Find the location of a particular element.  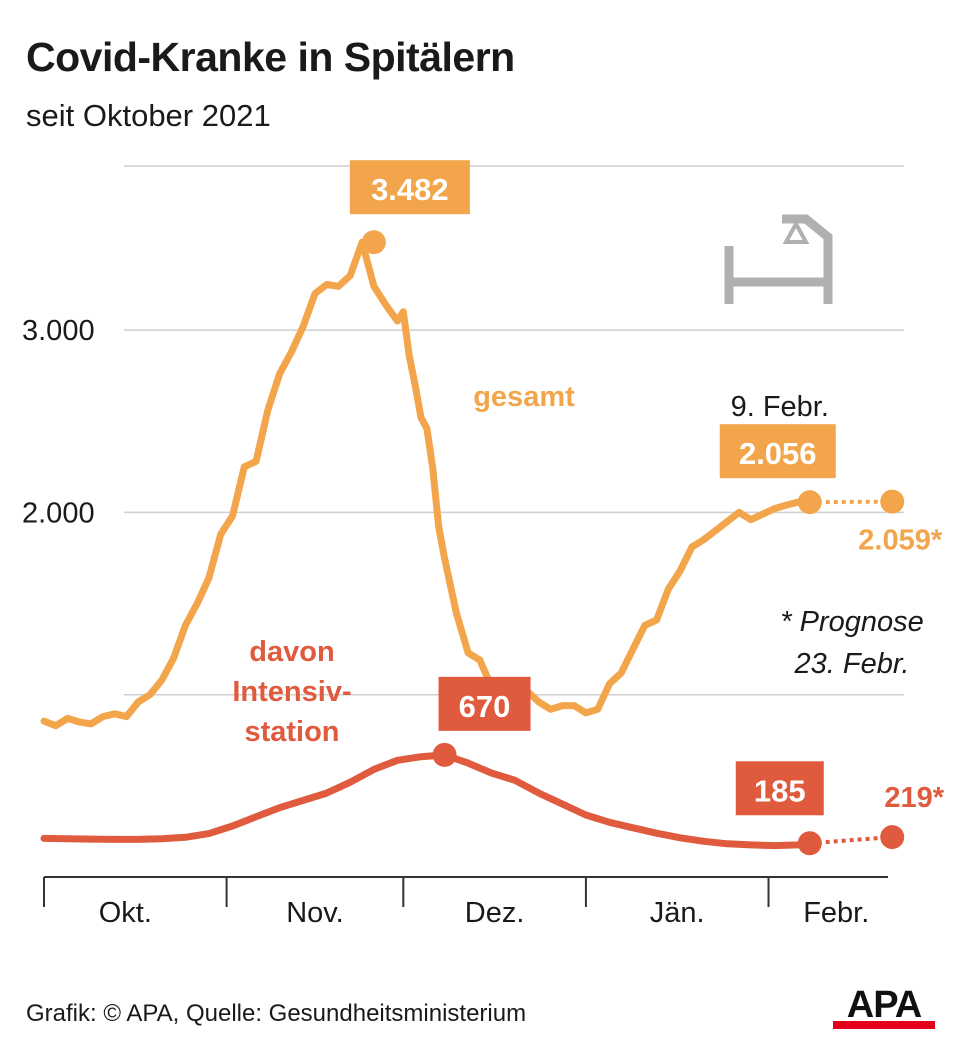

x-month-label: Dez. is located at coordinates (495, 913).